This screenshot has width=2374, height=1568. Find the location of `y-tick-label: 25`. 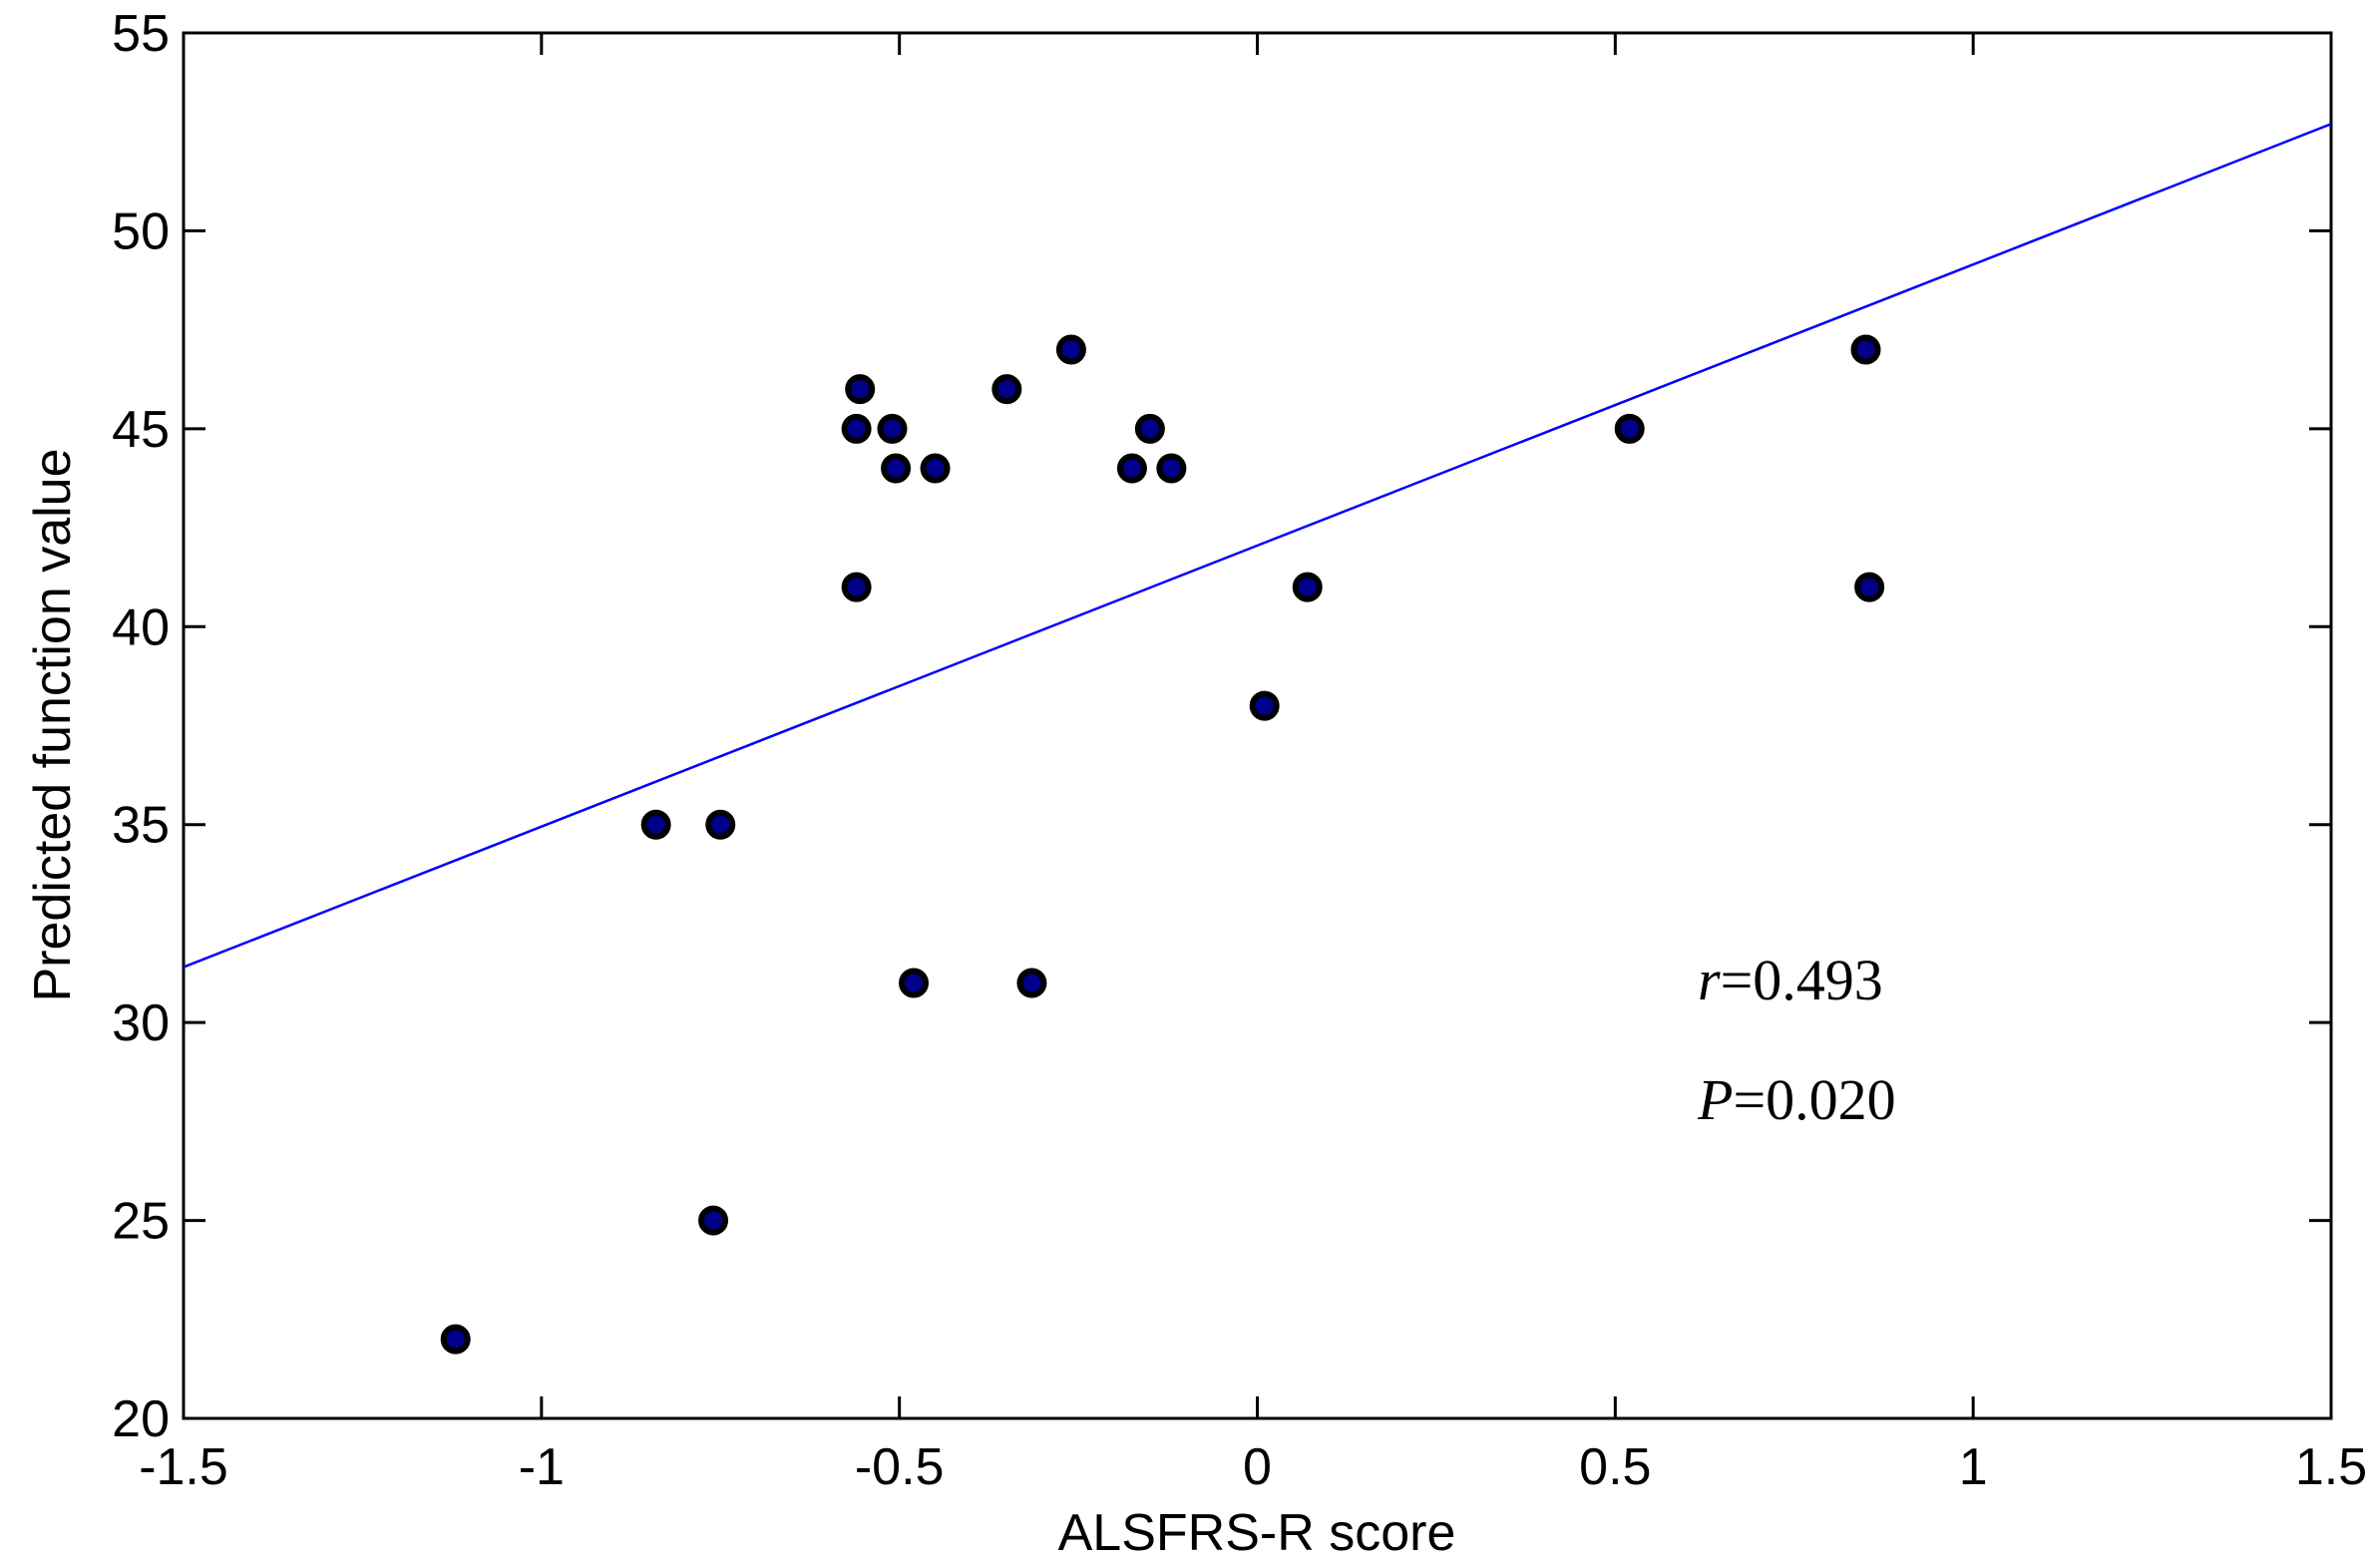

y-tick-label: 25 is located at coordinates (141, 1222).